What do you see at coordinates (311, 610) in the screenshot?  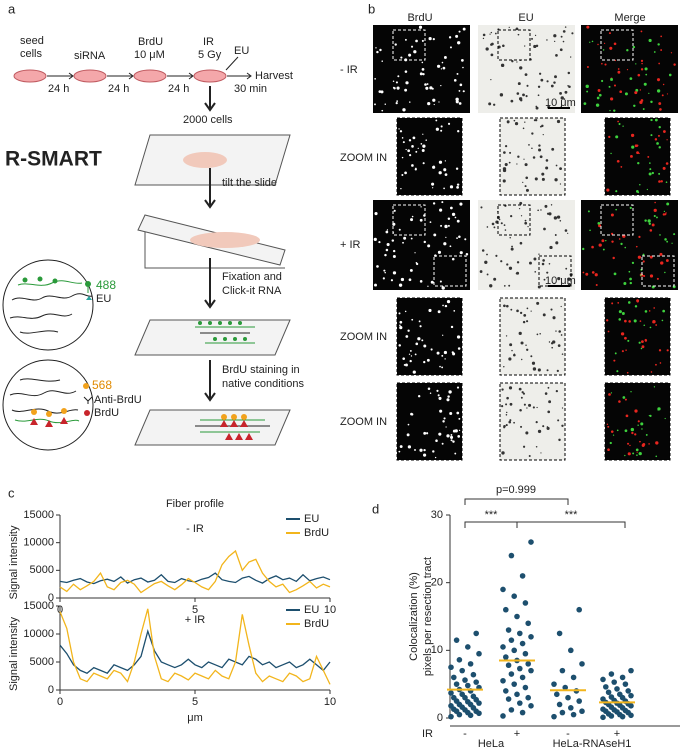 I see `legend-label: EU` at bounding box center [311, 610].